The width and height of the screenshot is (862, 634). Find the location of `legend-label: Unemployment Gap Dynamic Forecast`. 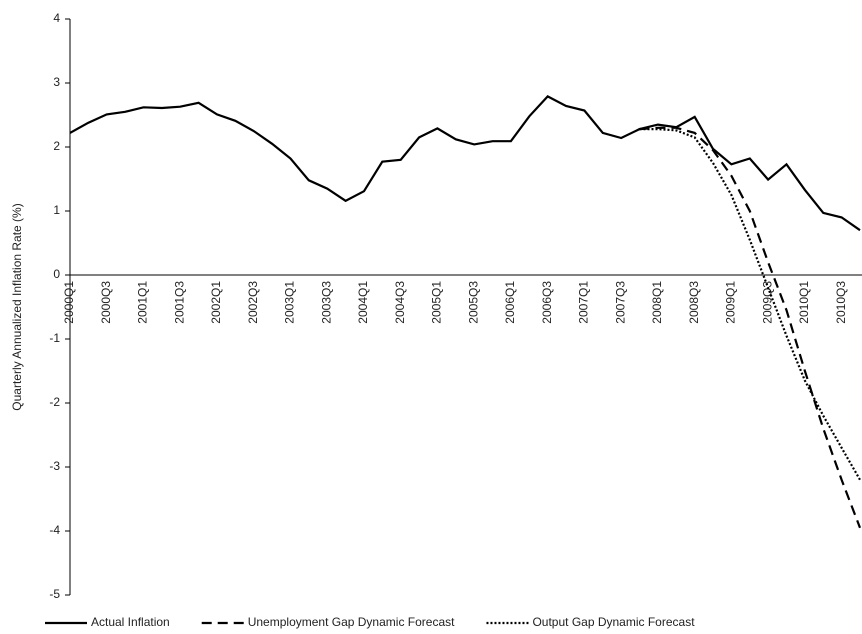

legend-label: Unemployment Gap Dynamic Forecast is located at coordinates (351, 622).